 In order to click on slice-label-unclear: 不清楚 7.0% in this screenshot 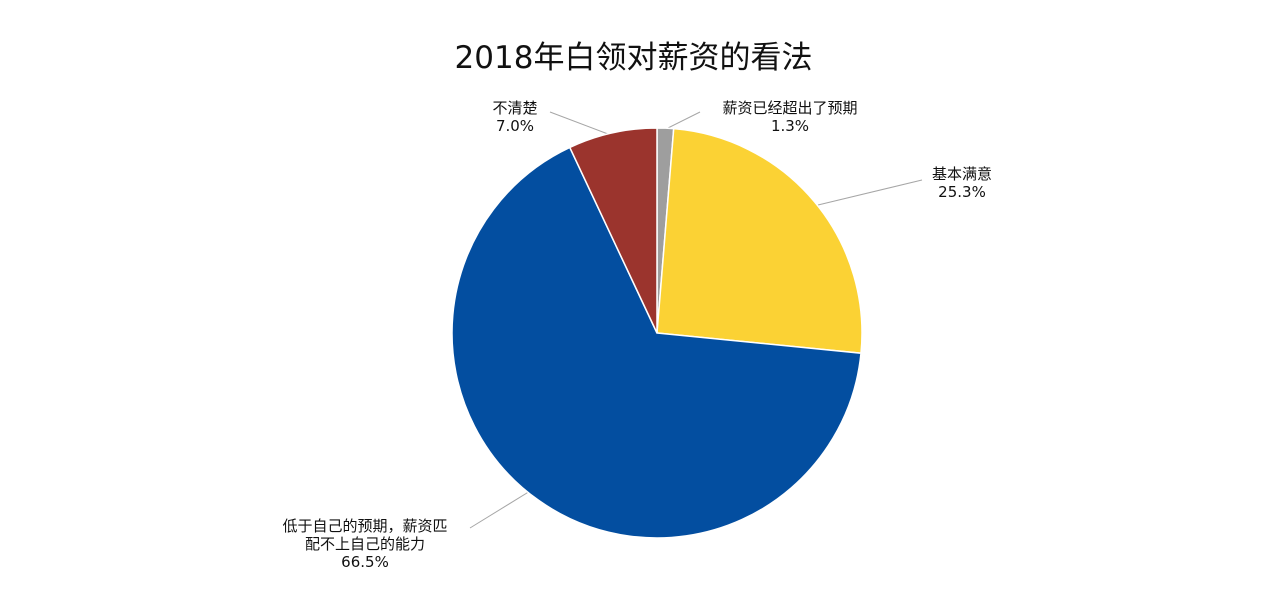, I will do `click(515, 117)`.